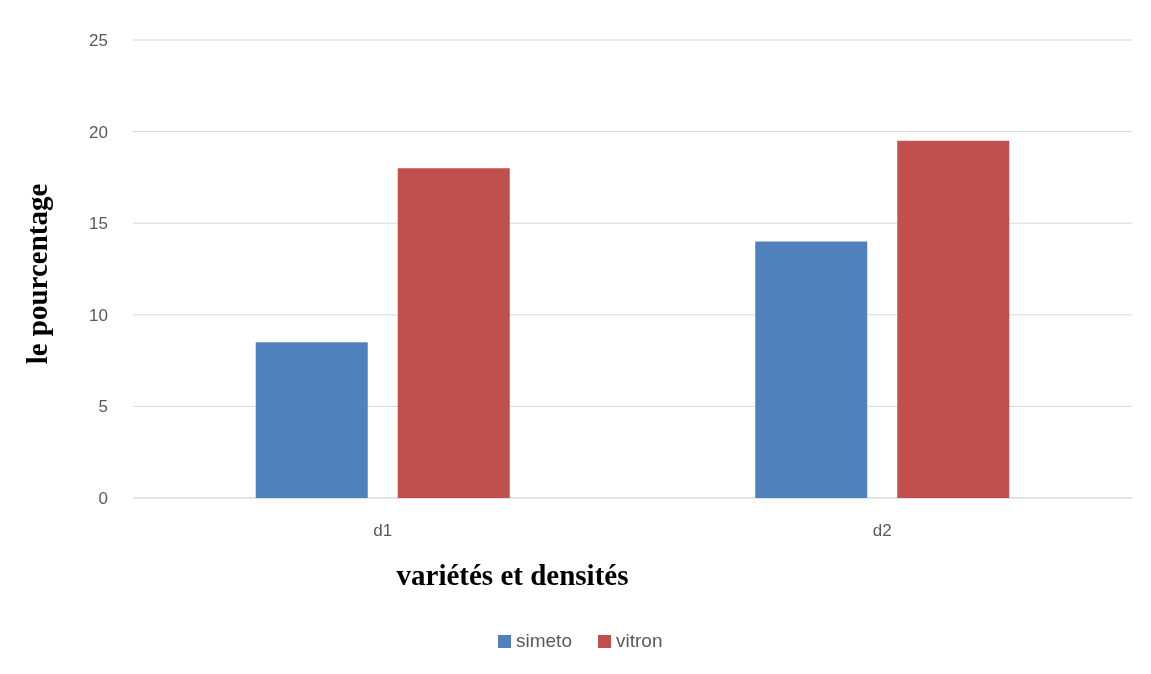 The height and width of the screenshot is (674, 1151). I want to click on y-tick-label: 5, so click(103, 407).